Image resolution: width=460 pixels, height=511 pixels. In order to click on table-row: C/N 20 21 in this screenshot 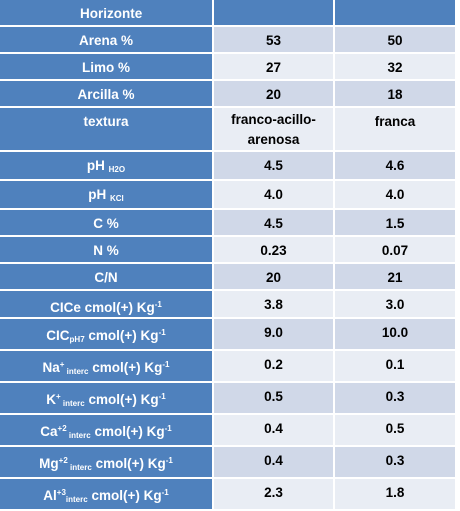, I will do `click(228, 277)`.